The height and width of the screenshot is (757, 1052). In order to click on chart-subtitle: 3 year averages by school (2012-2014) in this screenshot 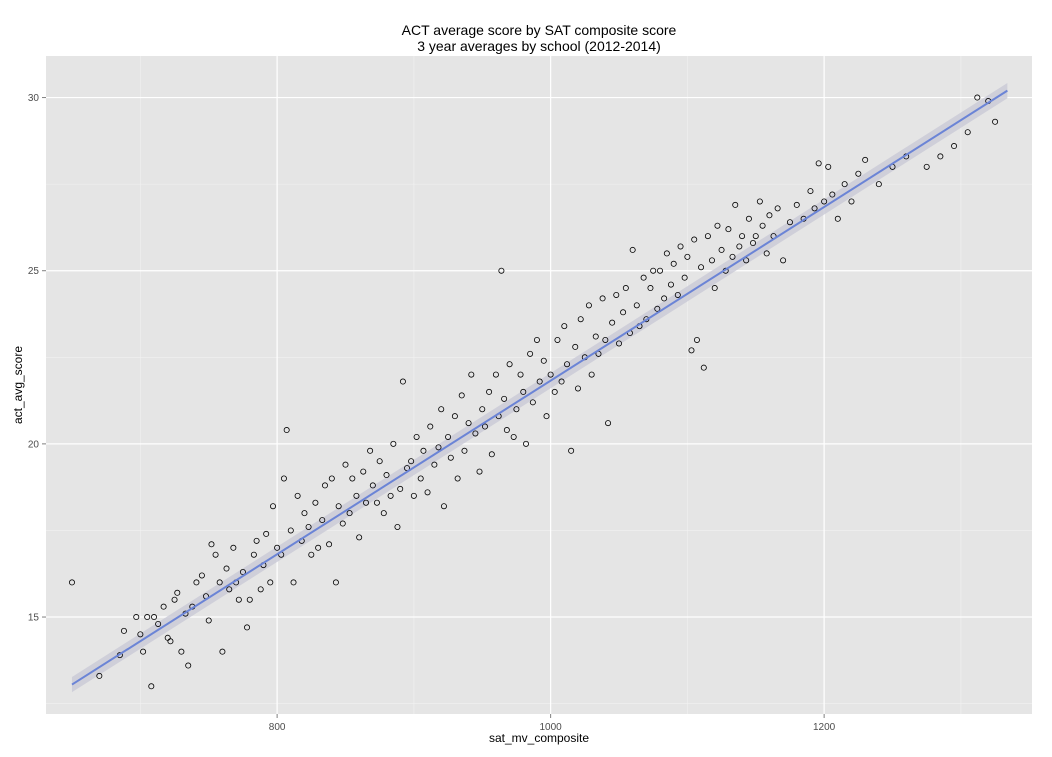, I will do `click(539, 46)`.